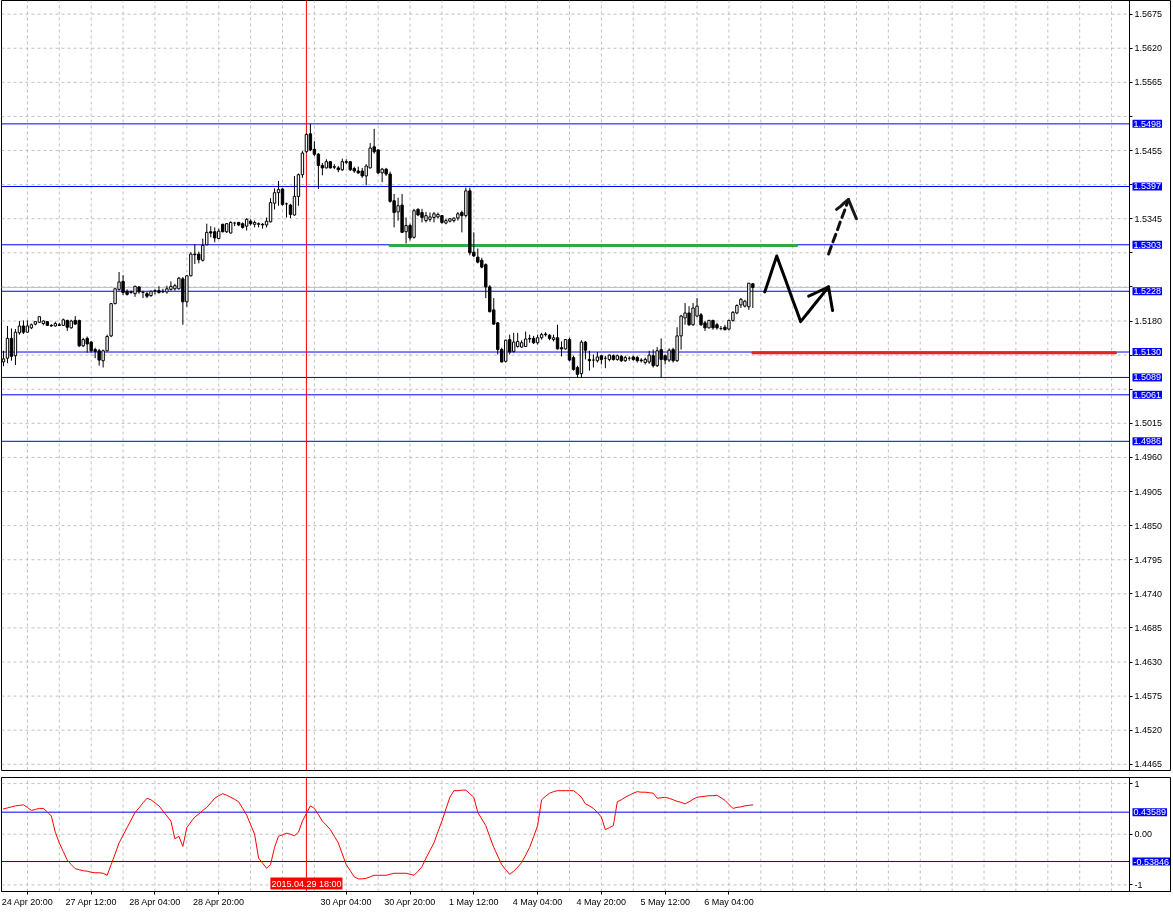 This screenshot has height=913, width=1173. I want to click on y-tick-label: 1.4630, so click(1148, 662).